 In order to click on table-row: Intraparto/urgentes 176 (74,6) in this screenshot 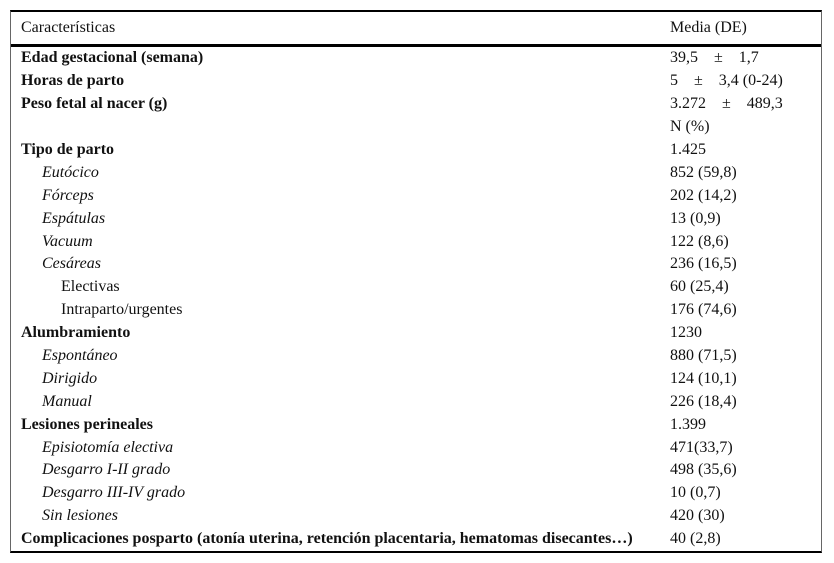, I will do `click(416, 310)`.